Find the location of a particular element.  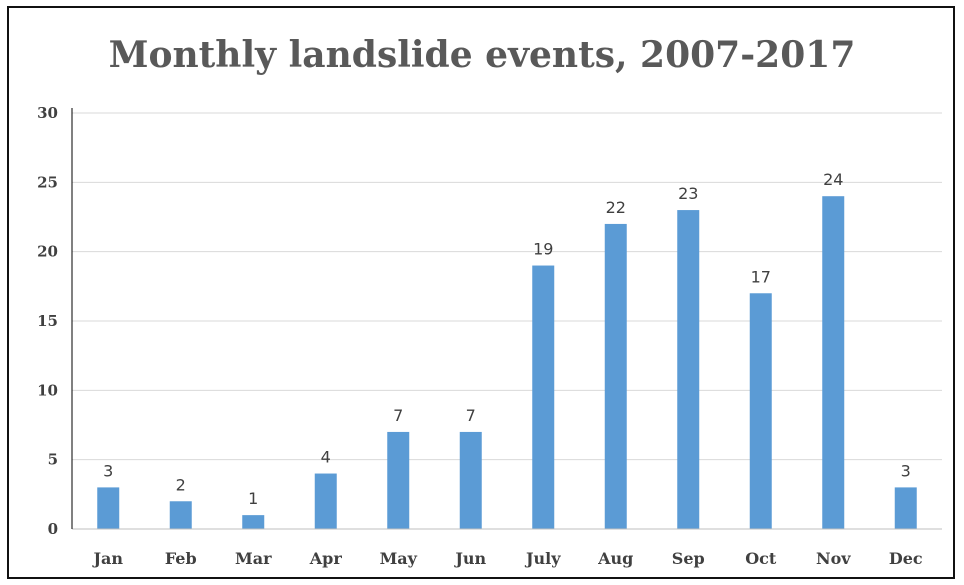

data-label-sep: 23 is located at coordinates (688, 193).